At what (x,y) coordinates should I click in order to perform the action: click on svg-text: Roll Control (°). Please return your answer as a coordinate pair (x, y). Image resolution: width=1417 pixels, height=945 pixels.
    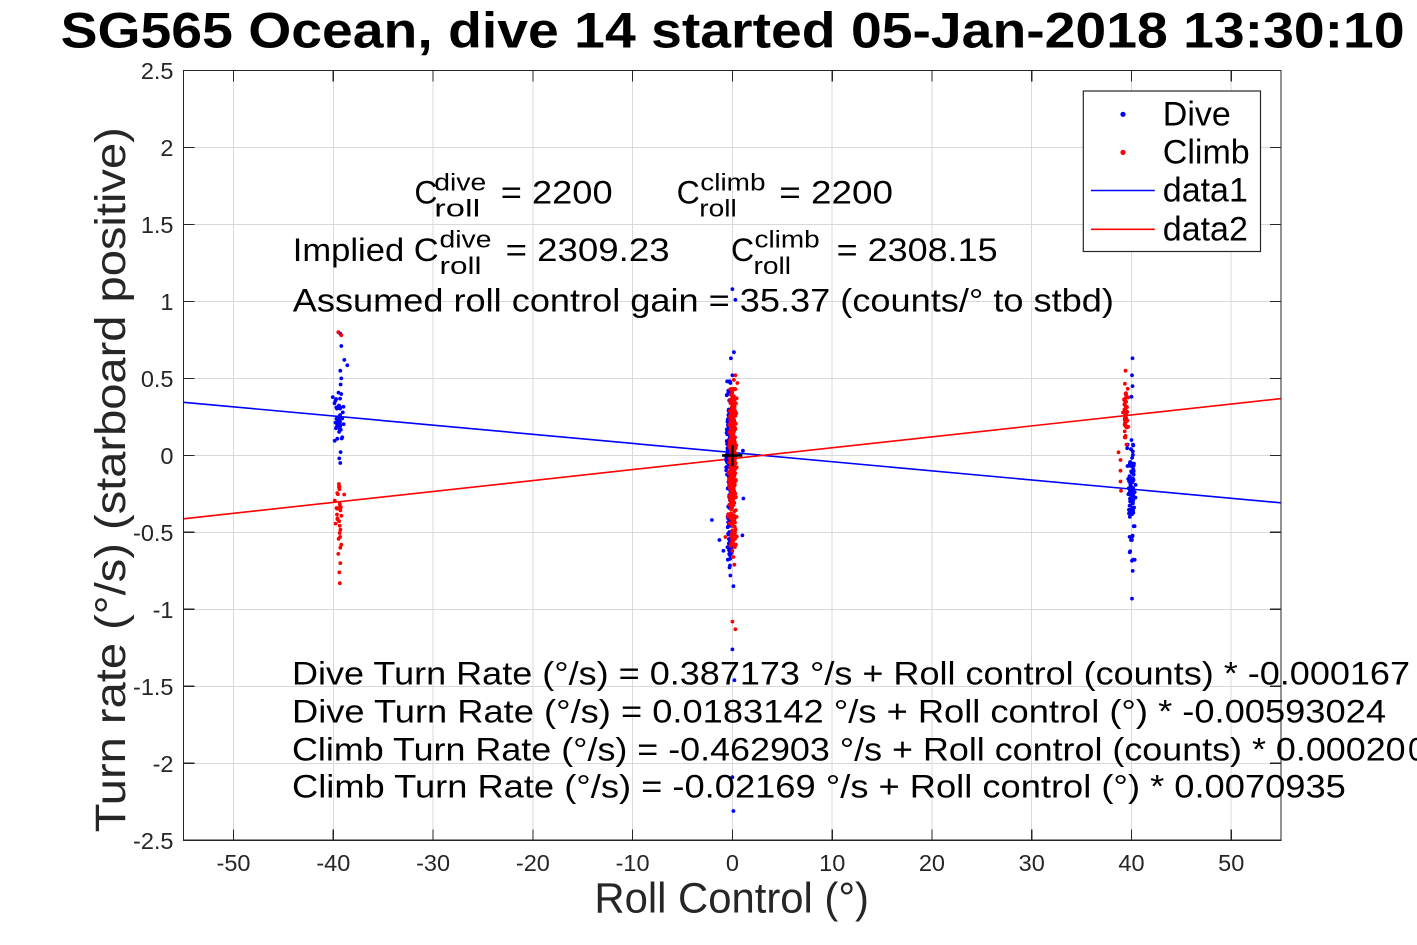
    Looking at the image, I should click on (731, 899).